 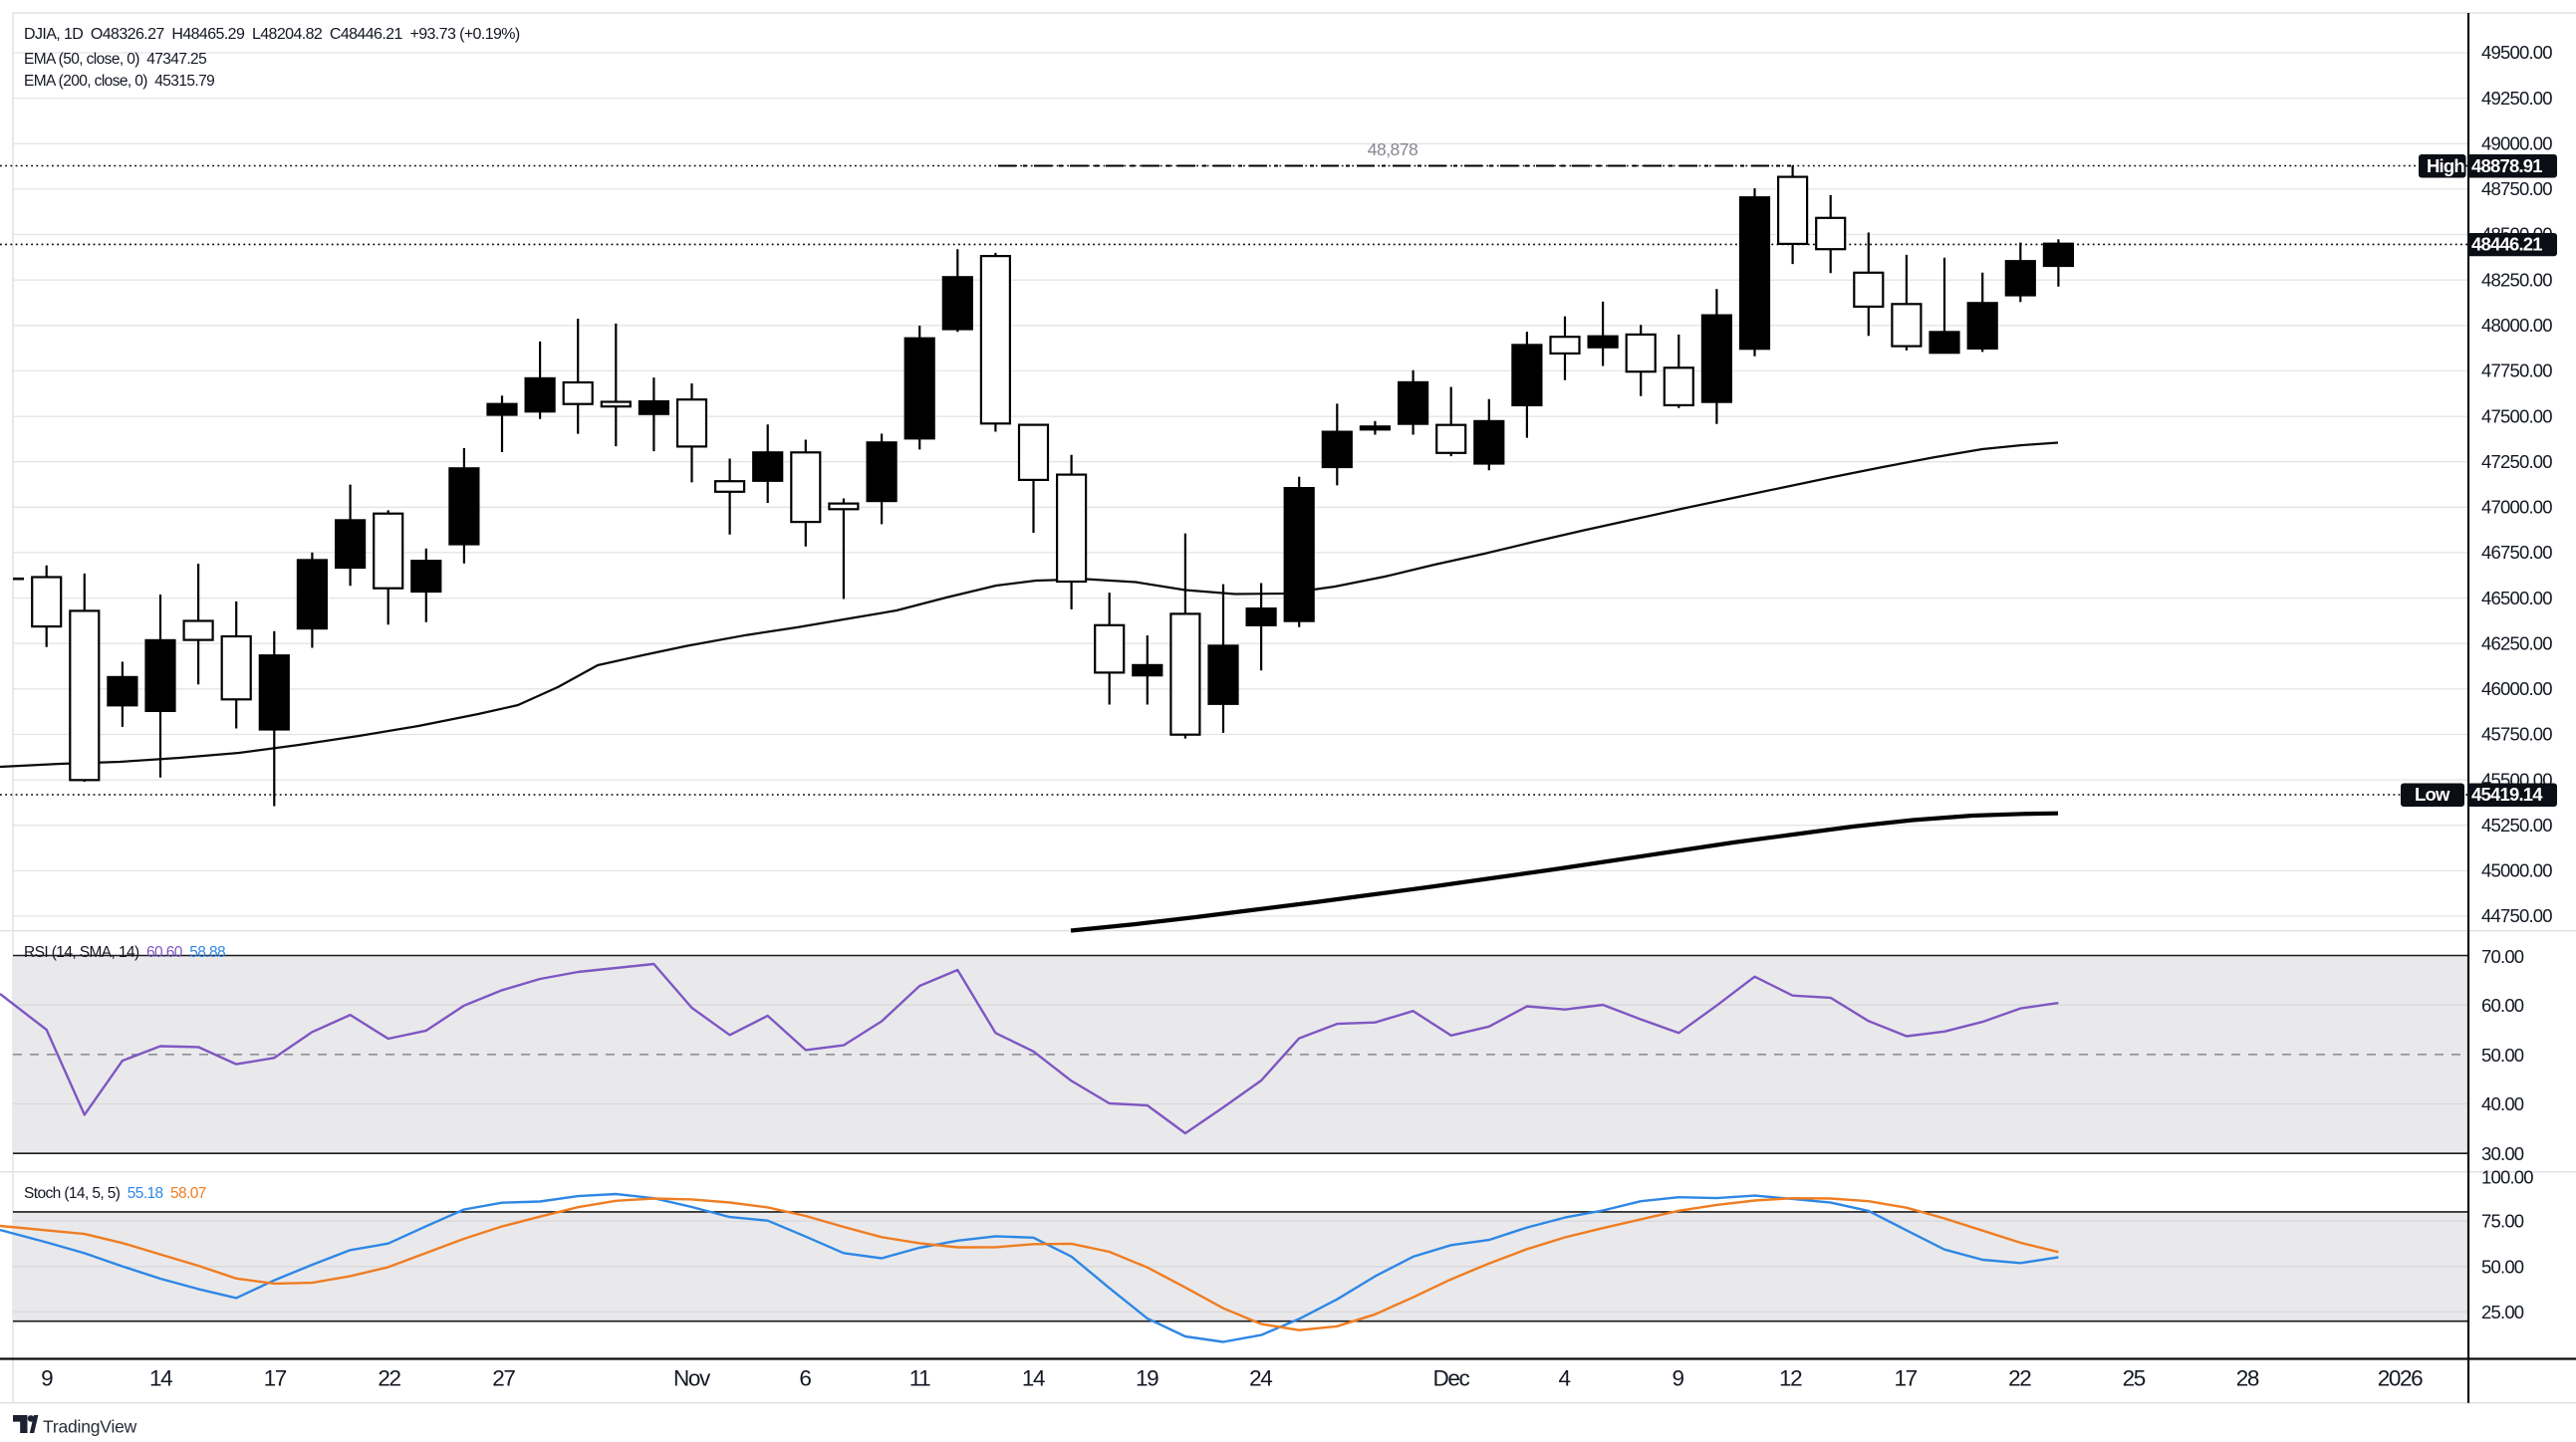 I want to click on svg-text: 45419.14, so click(x=2507, y=794).